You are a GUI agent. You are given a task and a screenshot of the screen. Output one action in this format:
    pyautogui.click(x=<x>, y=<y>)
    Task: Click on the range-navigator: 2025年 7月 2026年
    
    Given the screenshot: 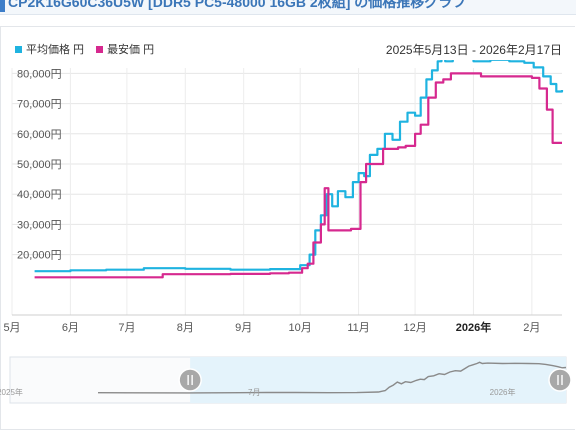 What is the action you would take?
    pyautogui.click(x=288, y=381)
    